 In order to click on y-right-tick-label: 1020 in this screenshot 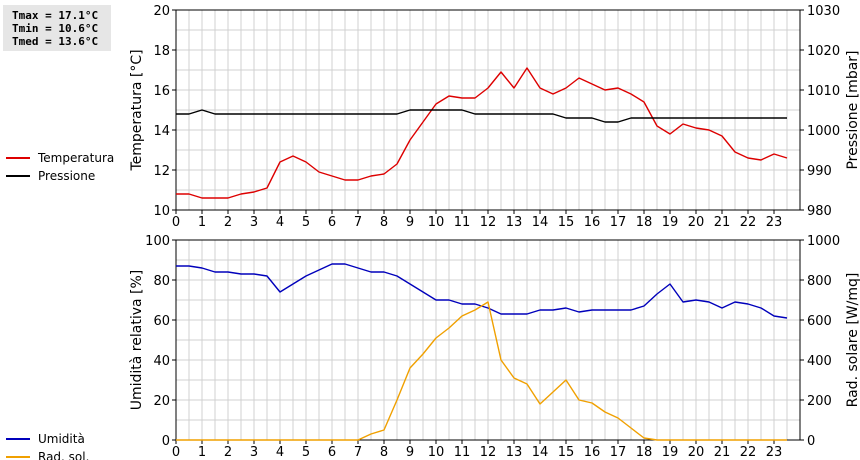, I will do `click(823, 51)`.